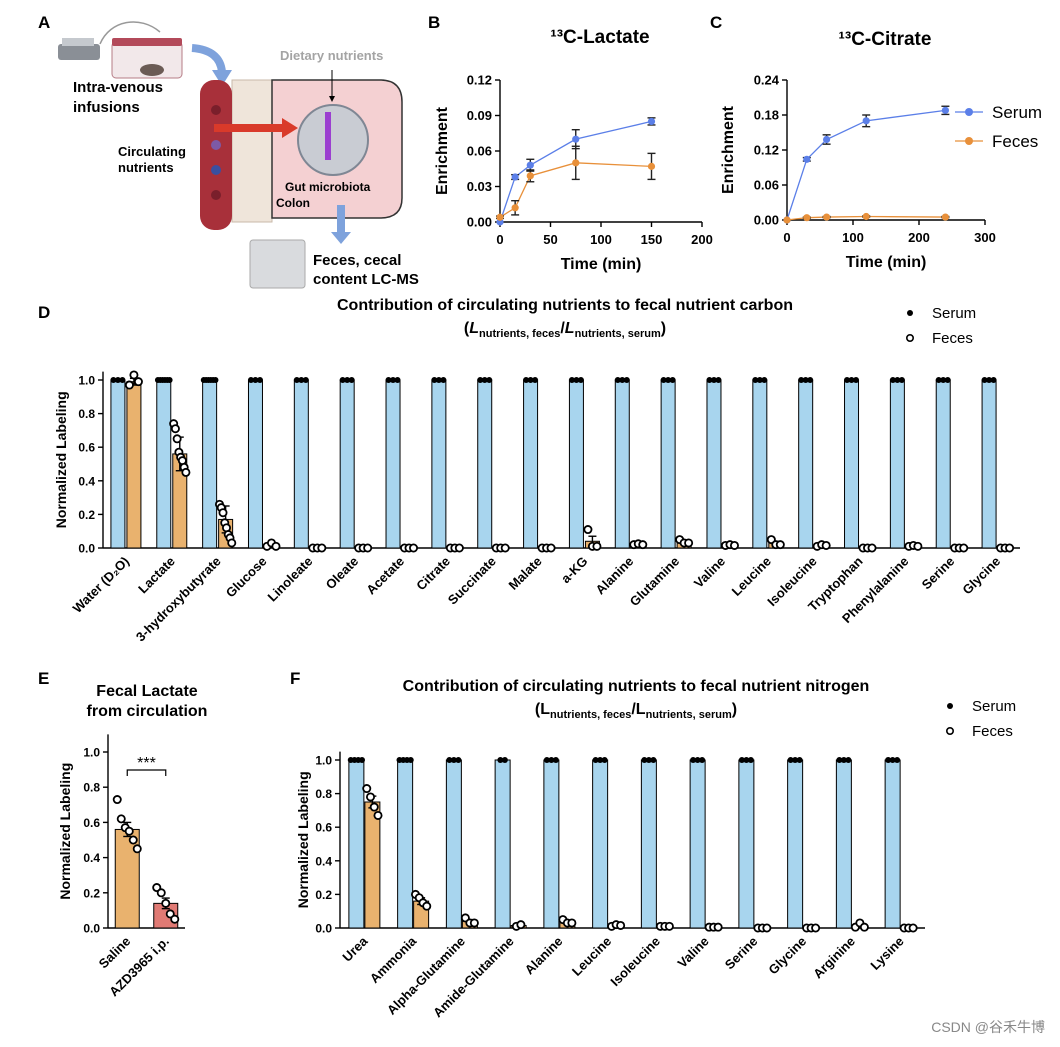 This screenshot has height=1047, width=1060. I want to click on x-tick-label: Isoleucine, so click(635, 962).